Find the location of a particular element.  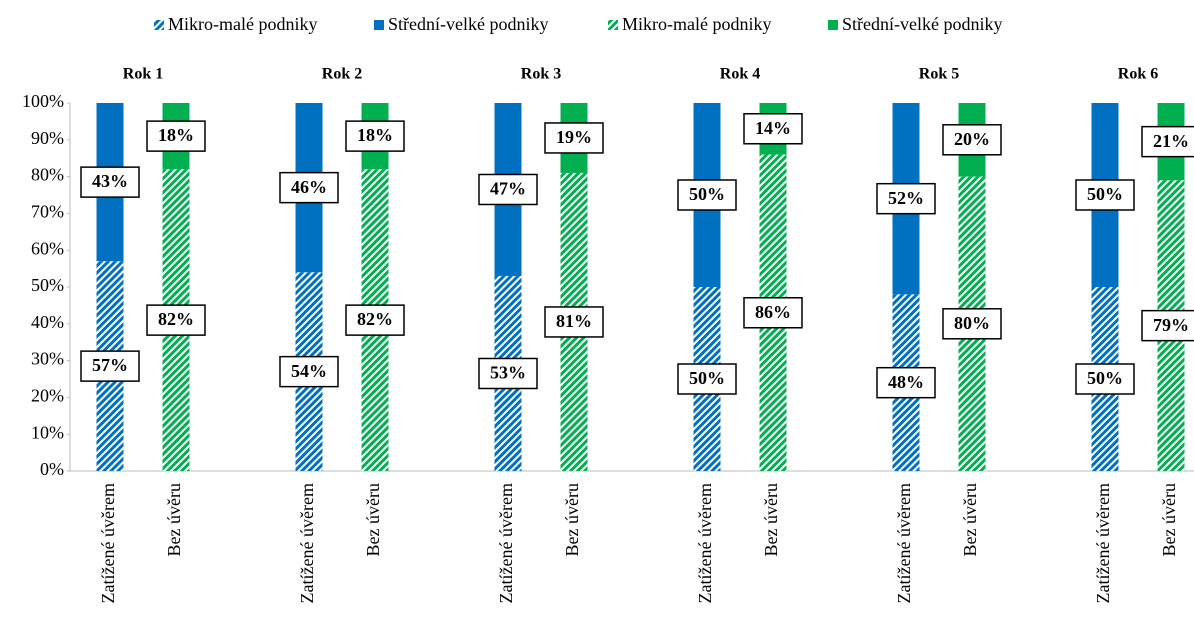

group-label: Rok 5 is located at coordinates (939, 74).